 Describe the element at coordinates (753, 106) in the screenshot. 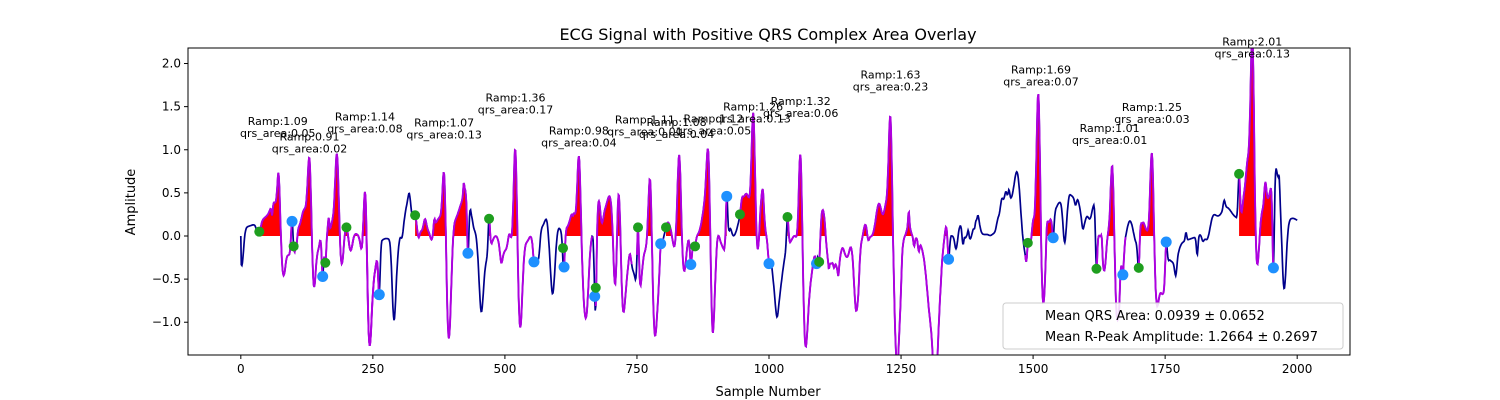

I see `peak-annotation-ramp: Ramp:1.26` at that location.